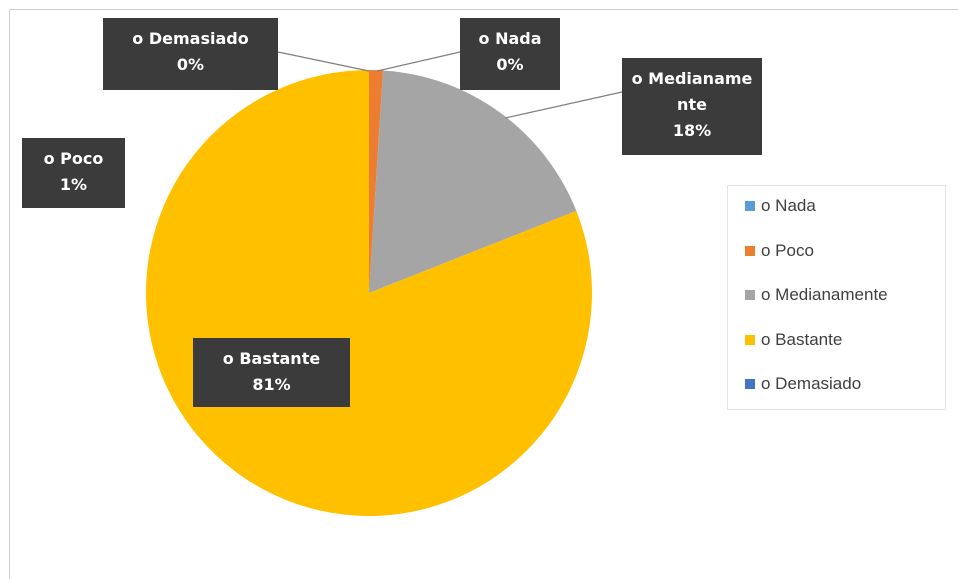 The image size is (958, 579). I want to click on legend-item: o Poco, so click(779, 251).